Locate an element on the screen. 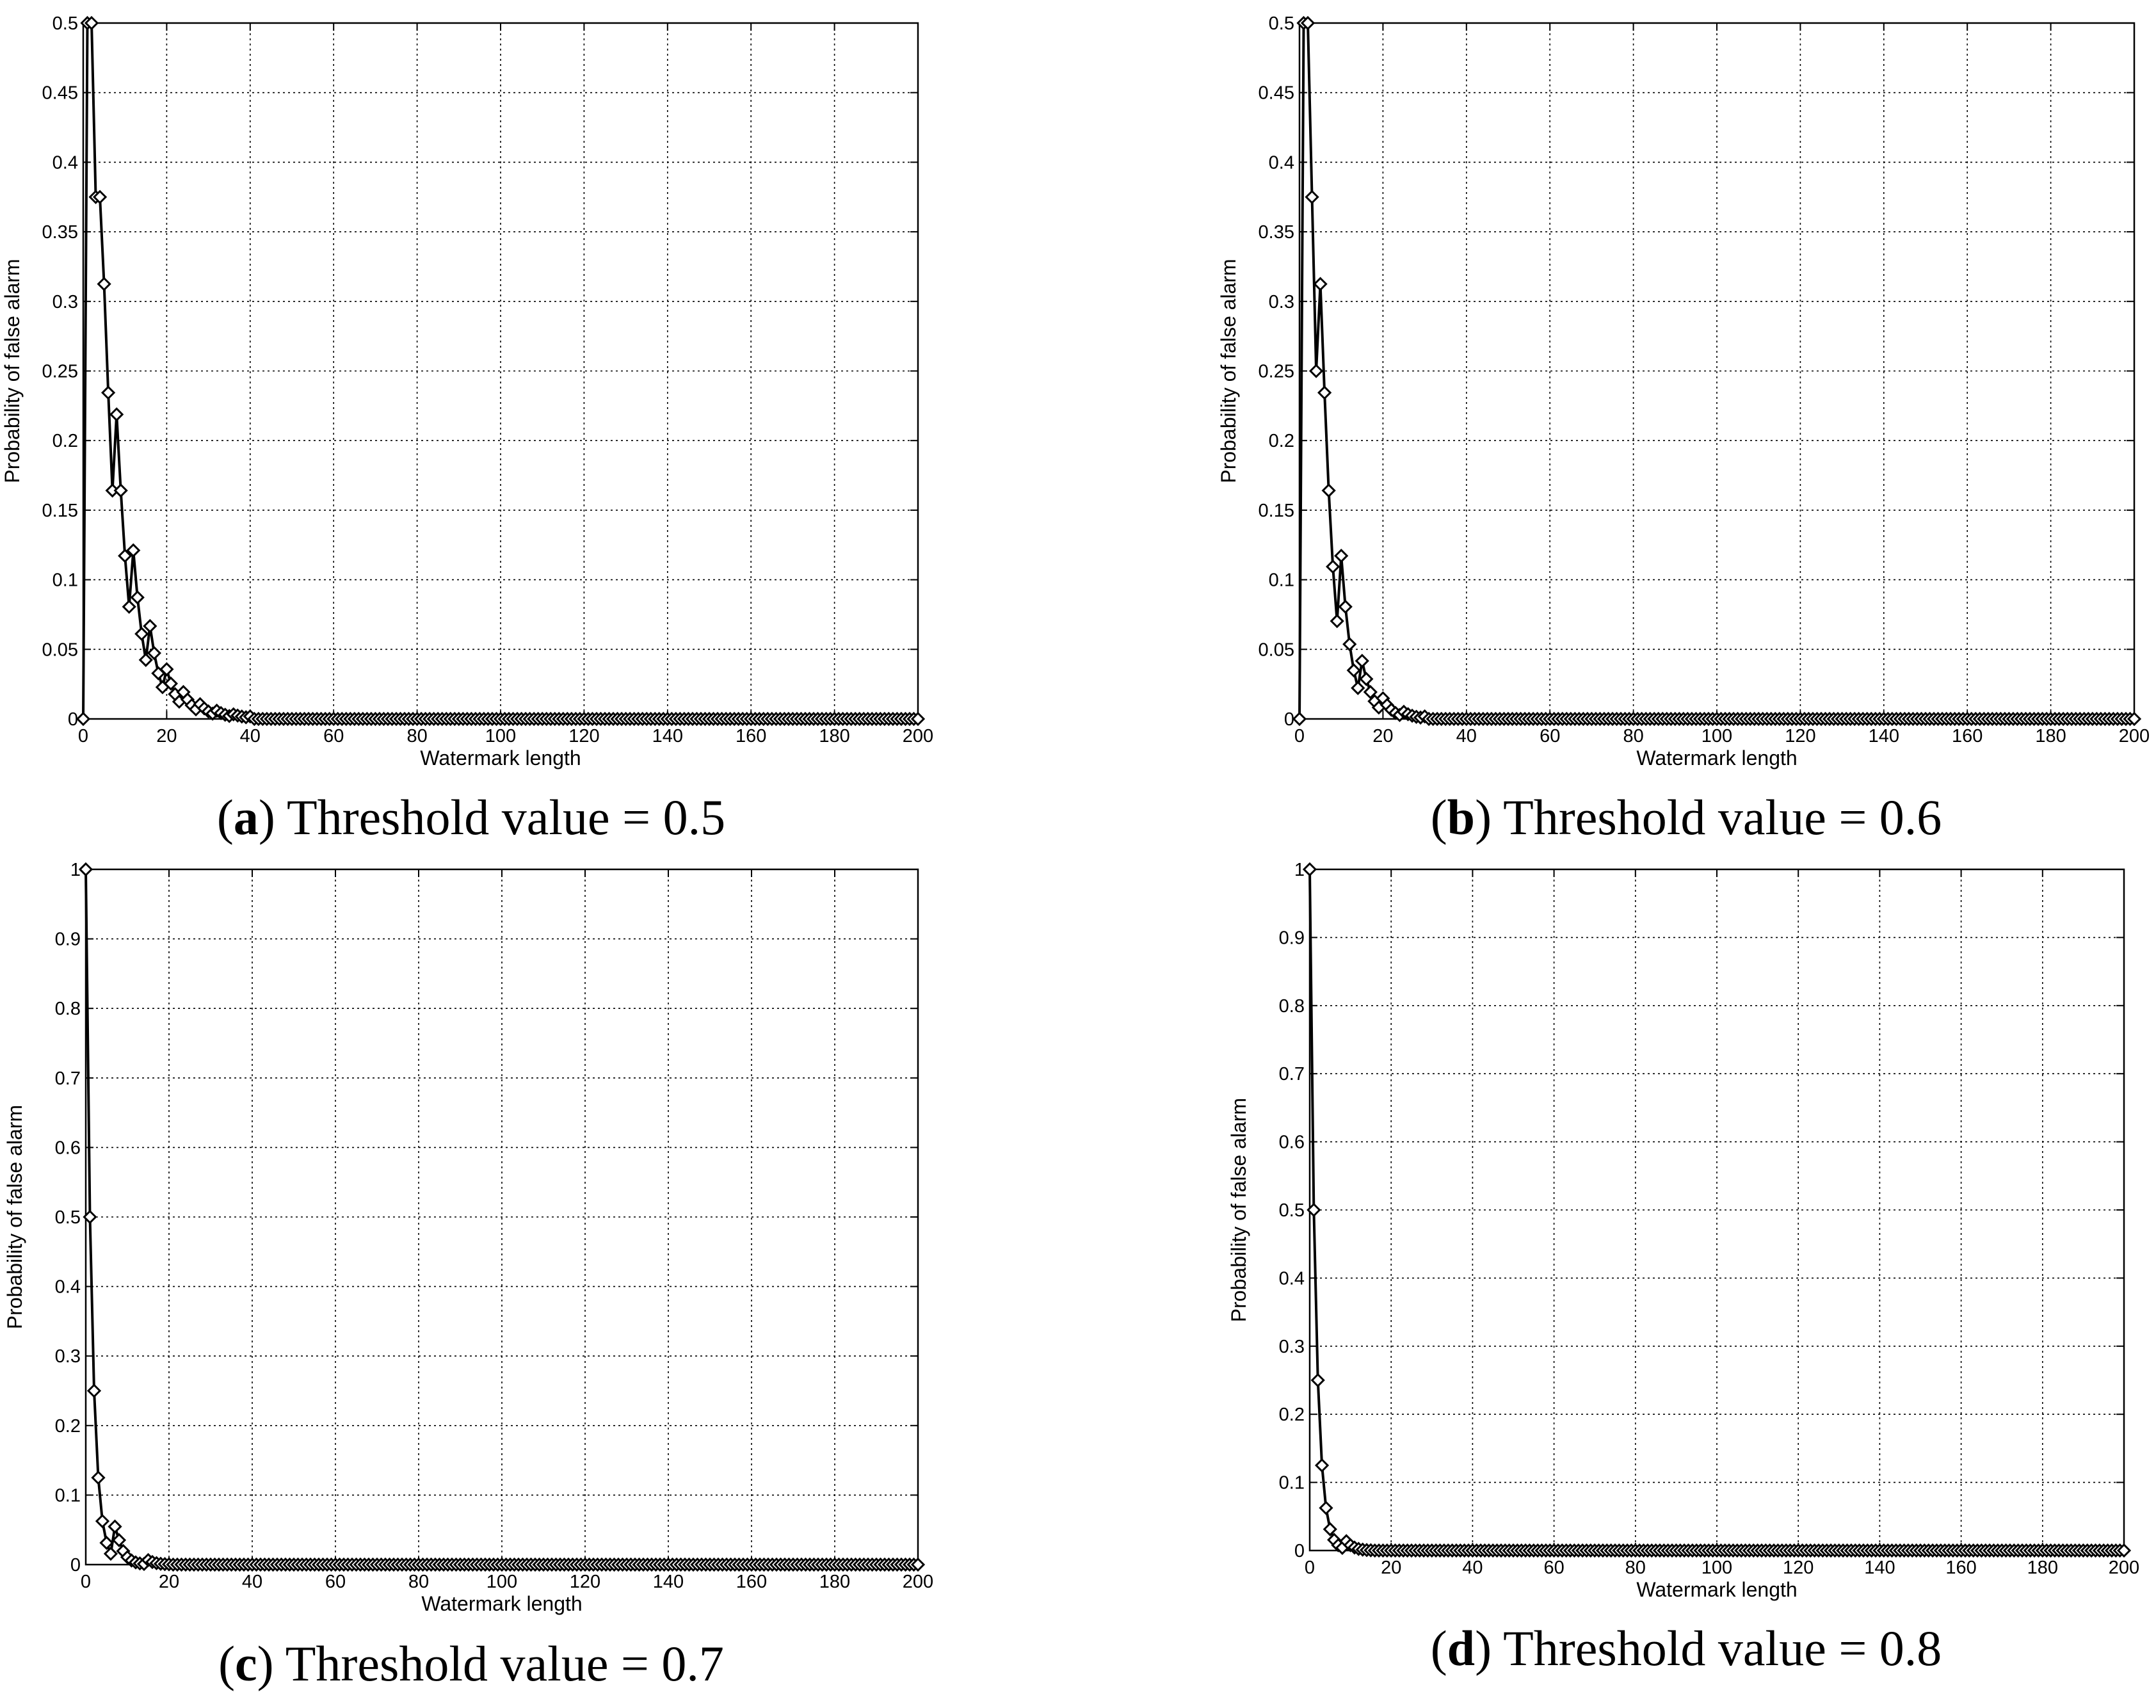  y-tick-label: 0 is located at coordinates (73, 719).